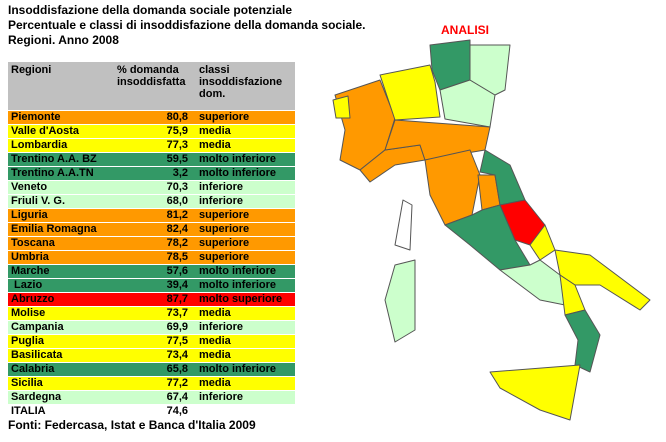  What do you see at coordinates (155, 299) in the screenshot?
I see `value-cell: 87,7` at bounding box center [155, 299].